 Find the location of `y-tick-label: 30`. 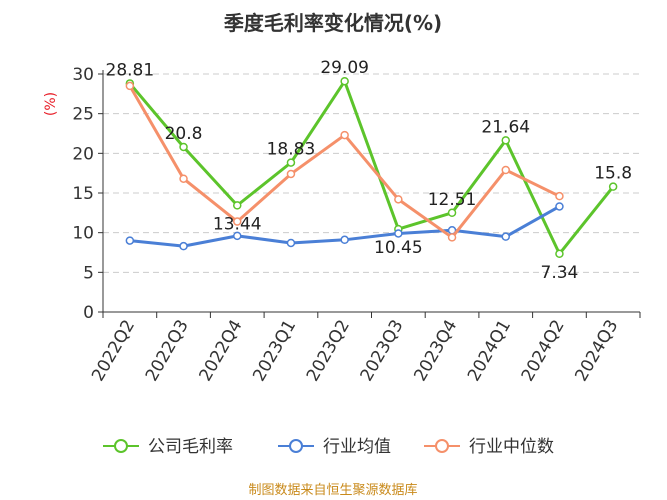

y-tick-label: 30 is located at coordinates (83, 75).